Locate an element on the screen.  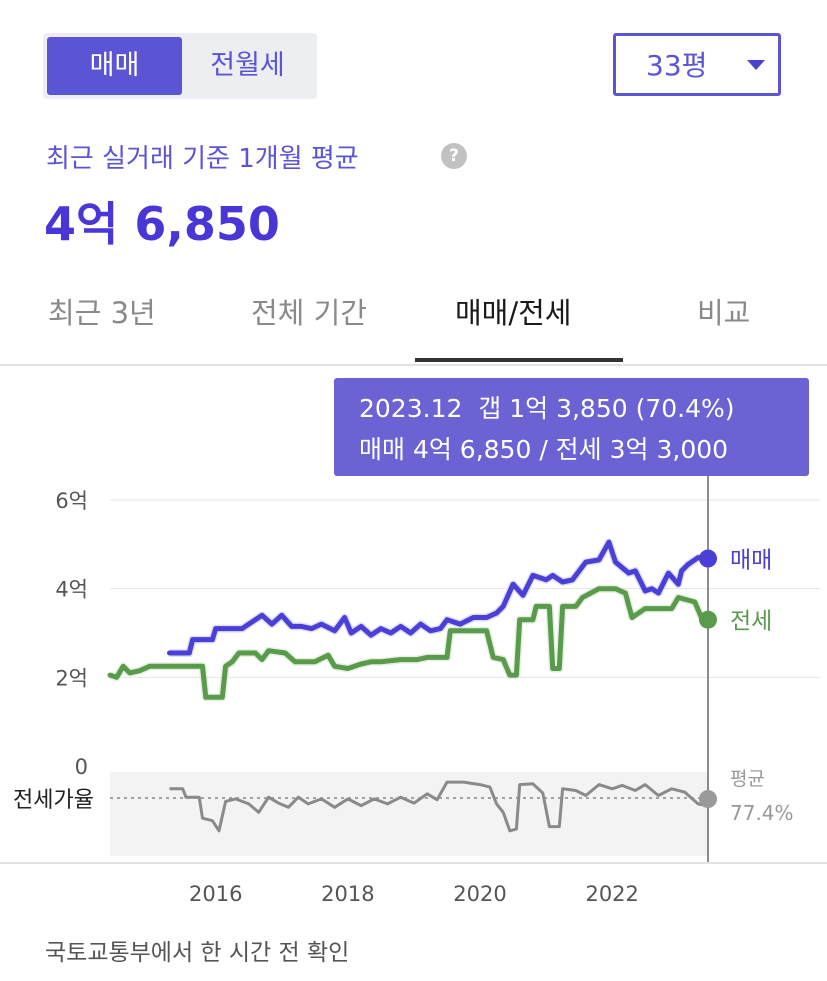
tab-compare: 비교 is located at coordinates (724, 313).